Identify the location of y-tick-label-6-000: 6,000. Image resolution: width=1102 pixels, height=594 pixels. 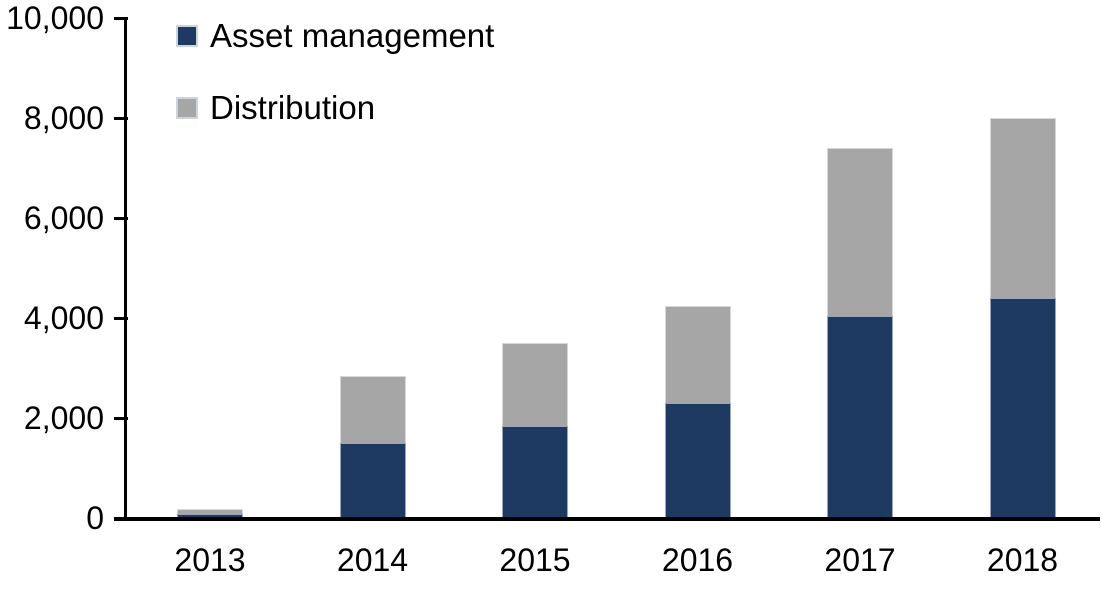
(63, 218).